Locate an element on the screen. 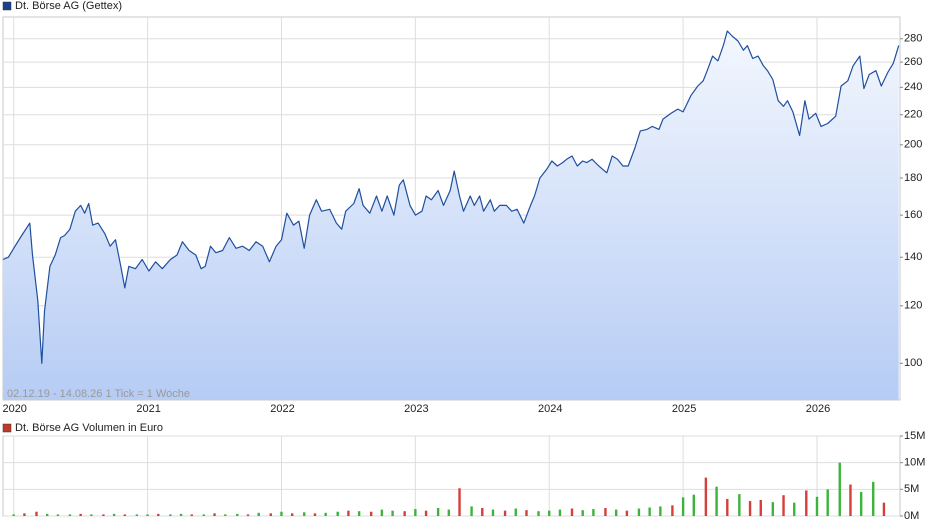 The image size is (940, 526). y-tick-label: 200 is located at coordinates (913, 145).